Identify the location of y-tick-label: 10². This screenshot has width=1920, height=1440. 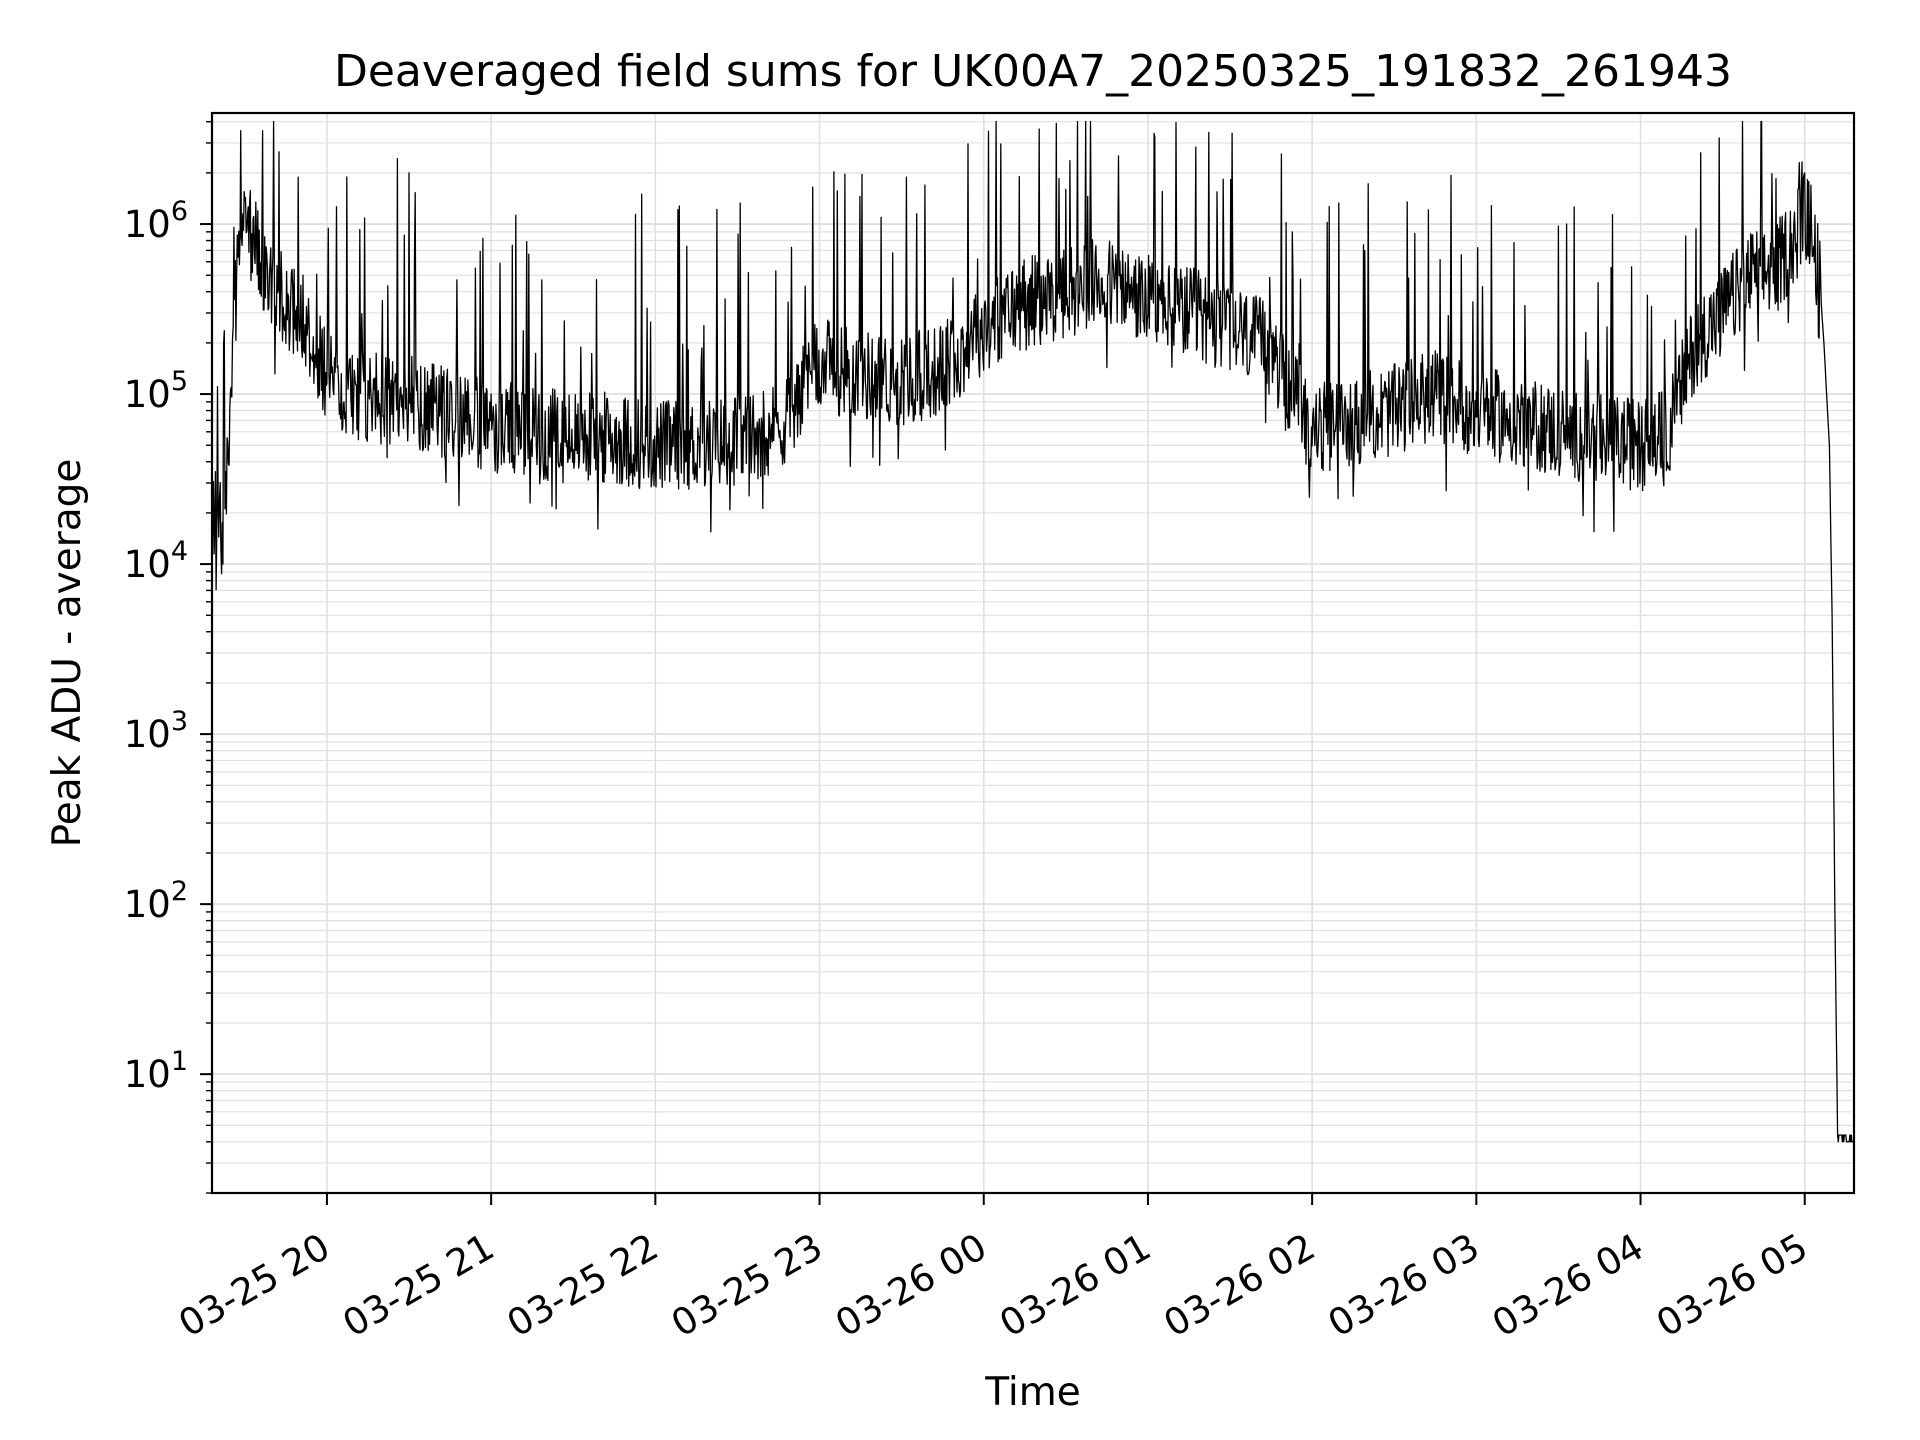
(156, 901).